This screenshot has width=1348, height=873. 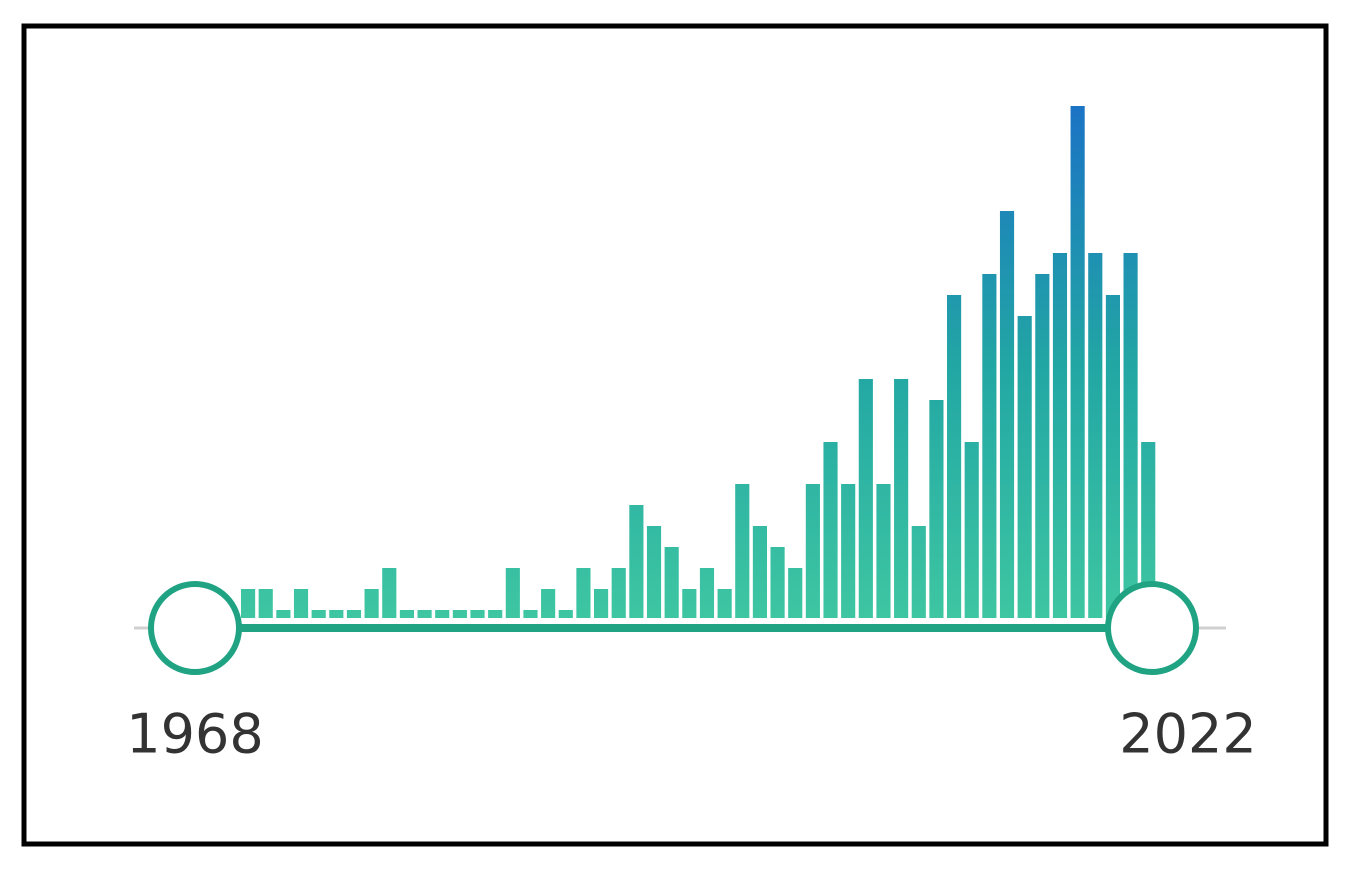 What do you see at coordinates (1152, 628) in the screenshot?
I see `max-handle` at bounding box center [1152, 628].